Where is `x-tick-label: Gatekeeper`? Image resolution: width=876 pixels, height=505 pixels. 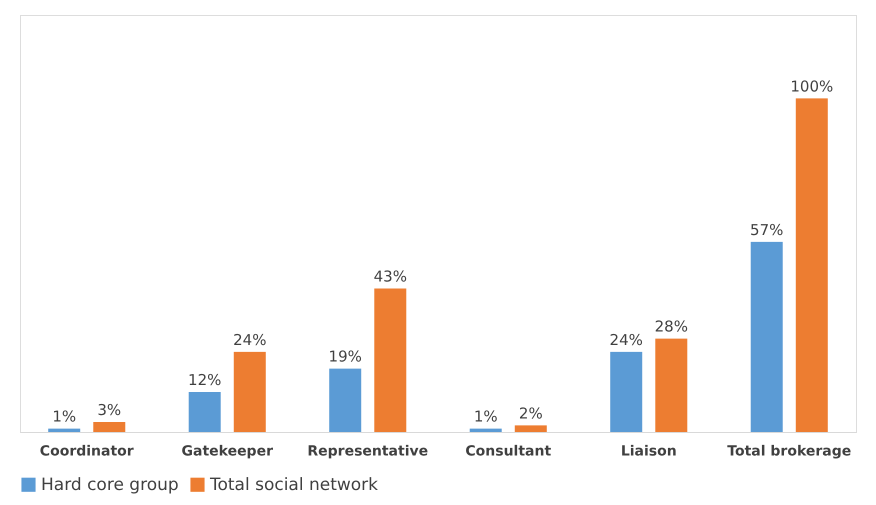 x-tick-label: Gatekeeper is located at coordinates (228, 452).